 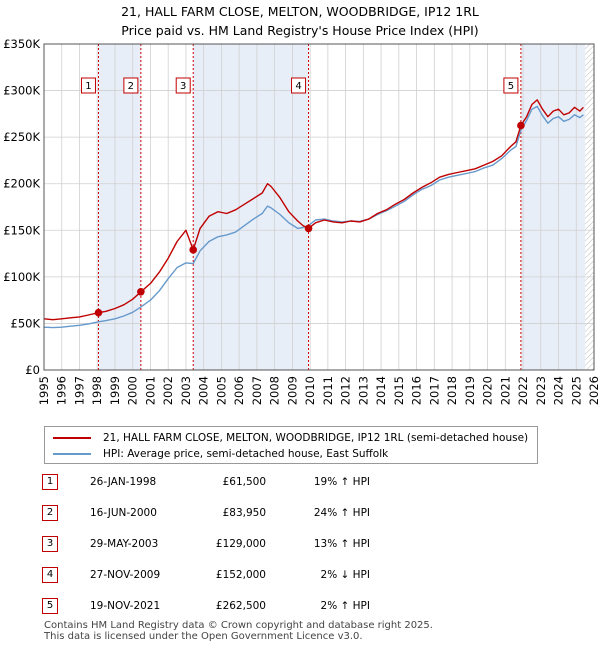 I want to click on x-tick-label: 2023, so click(x=541, y=390).